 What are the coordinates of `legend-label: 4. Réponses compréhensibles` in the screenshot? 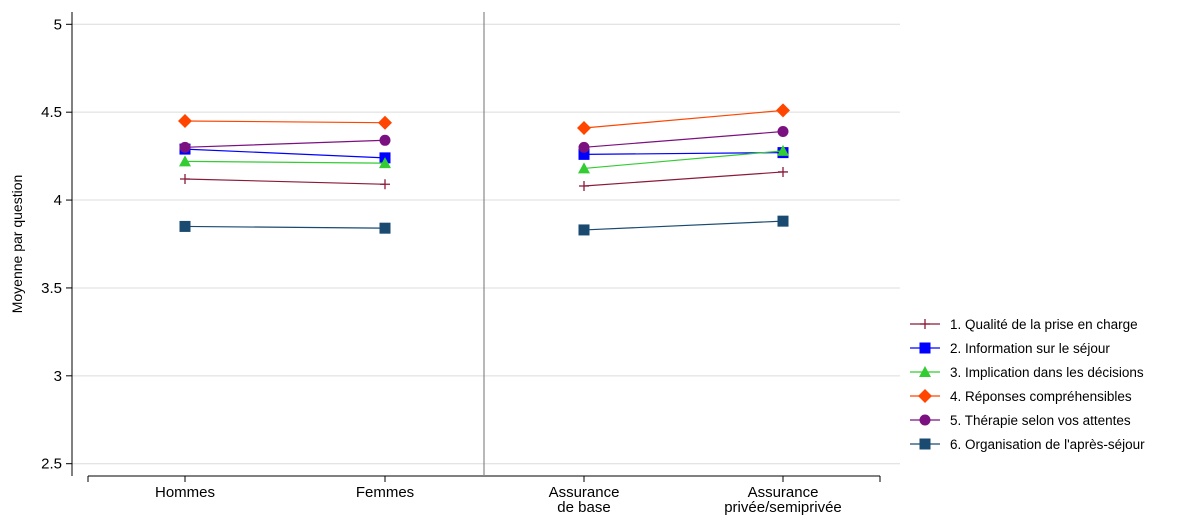 It's located at (1041, 396).